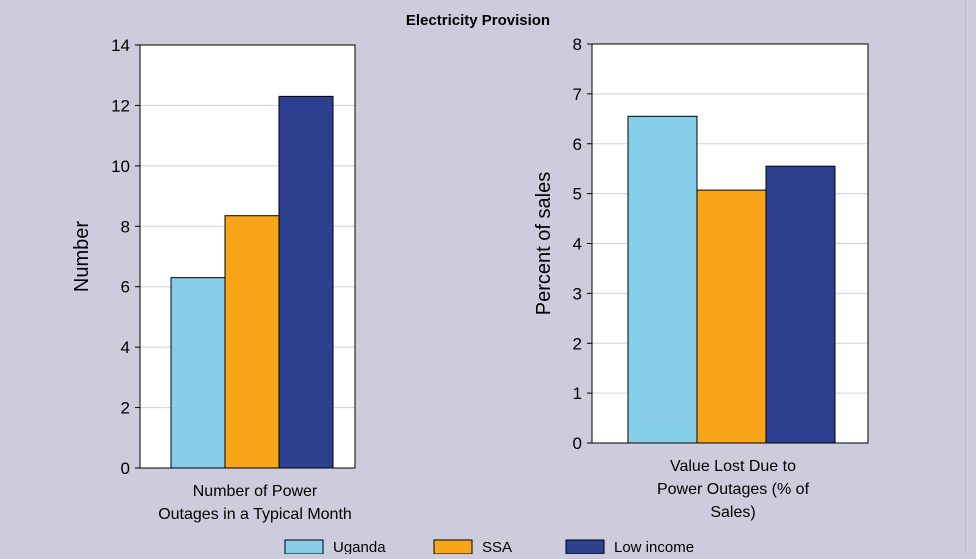 This screenshot has height=559, width=976. Describe the element at coordinates (654, 546) in the screenshot. I see `legend-label: Low income` at that location.